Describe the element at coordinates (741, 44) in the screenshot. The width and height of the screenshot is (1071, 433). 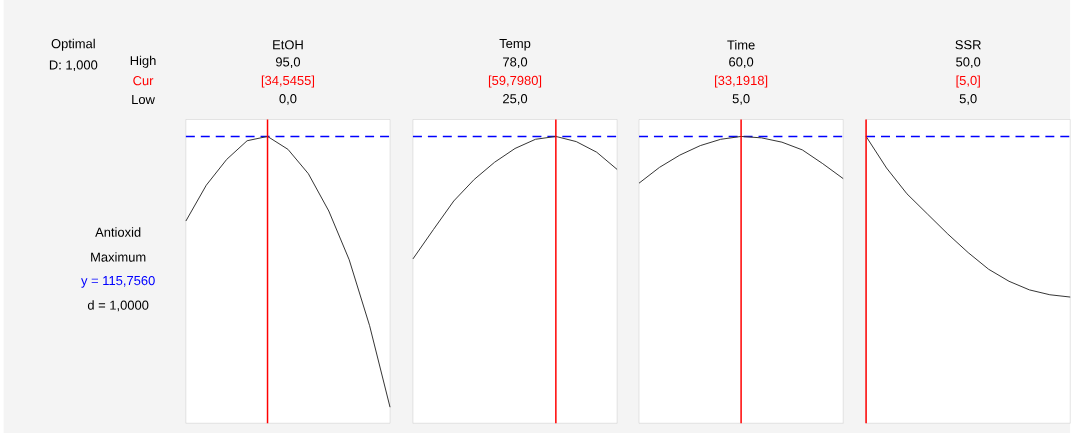
I see `chart-title: Time` at that location.